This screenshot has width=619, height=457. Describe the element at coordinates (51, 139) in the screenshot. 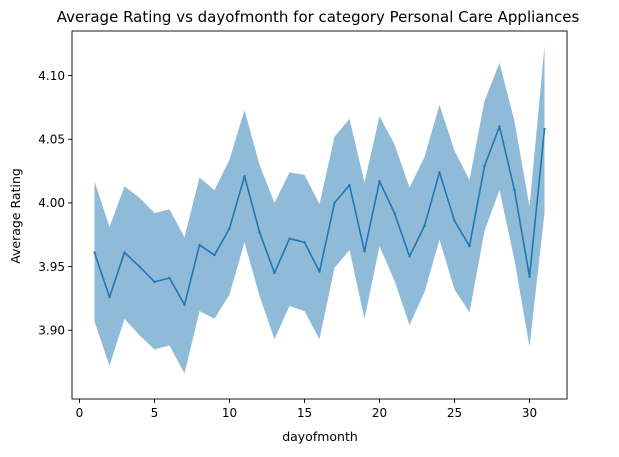

I see `y-tick-label: 4.05` at that location.